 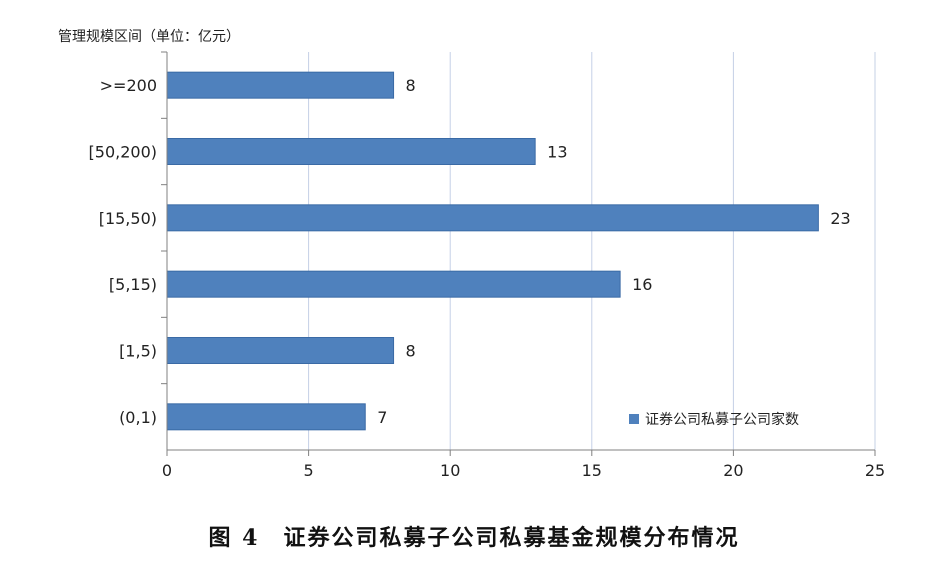 What do you see at coordinates (138, 417) in the screenshot?
I see `category-label-5: (0,1)` at bounding box center [138, 417].